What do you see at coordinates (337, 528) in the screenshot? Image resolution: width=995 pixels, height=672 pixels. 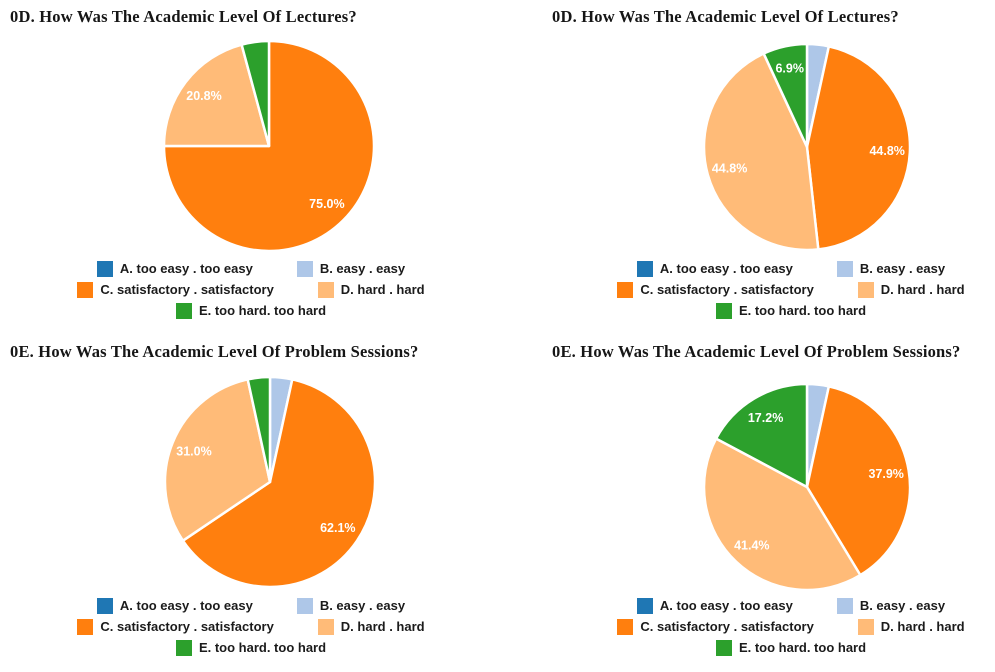 I see `slice-percent-label: 62.1%` at bounding box center [337, 528].